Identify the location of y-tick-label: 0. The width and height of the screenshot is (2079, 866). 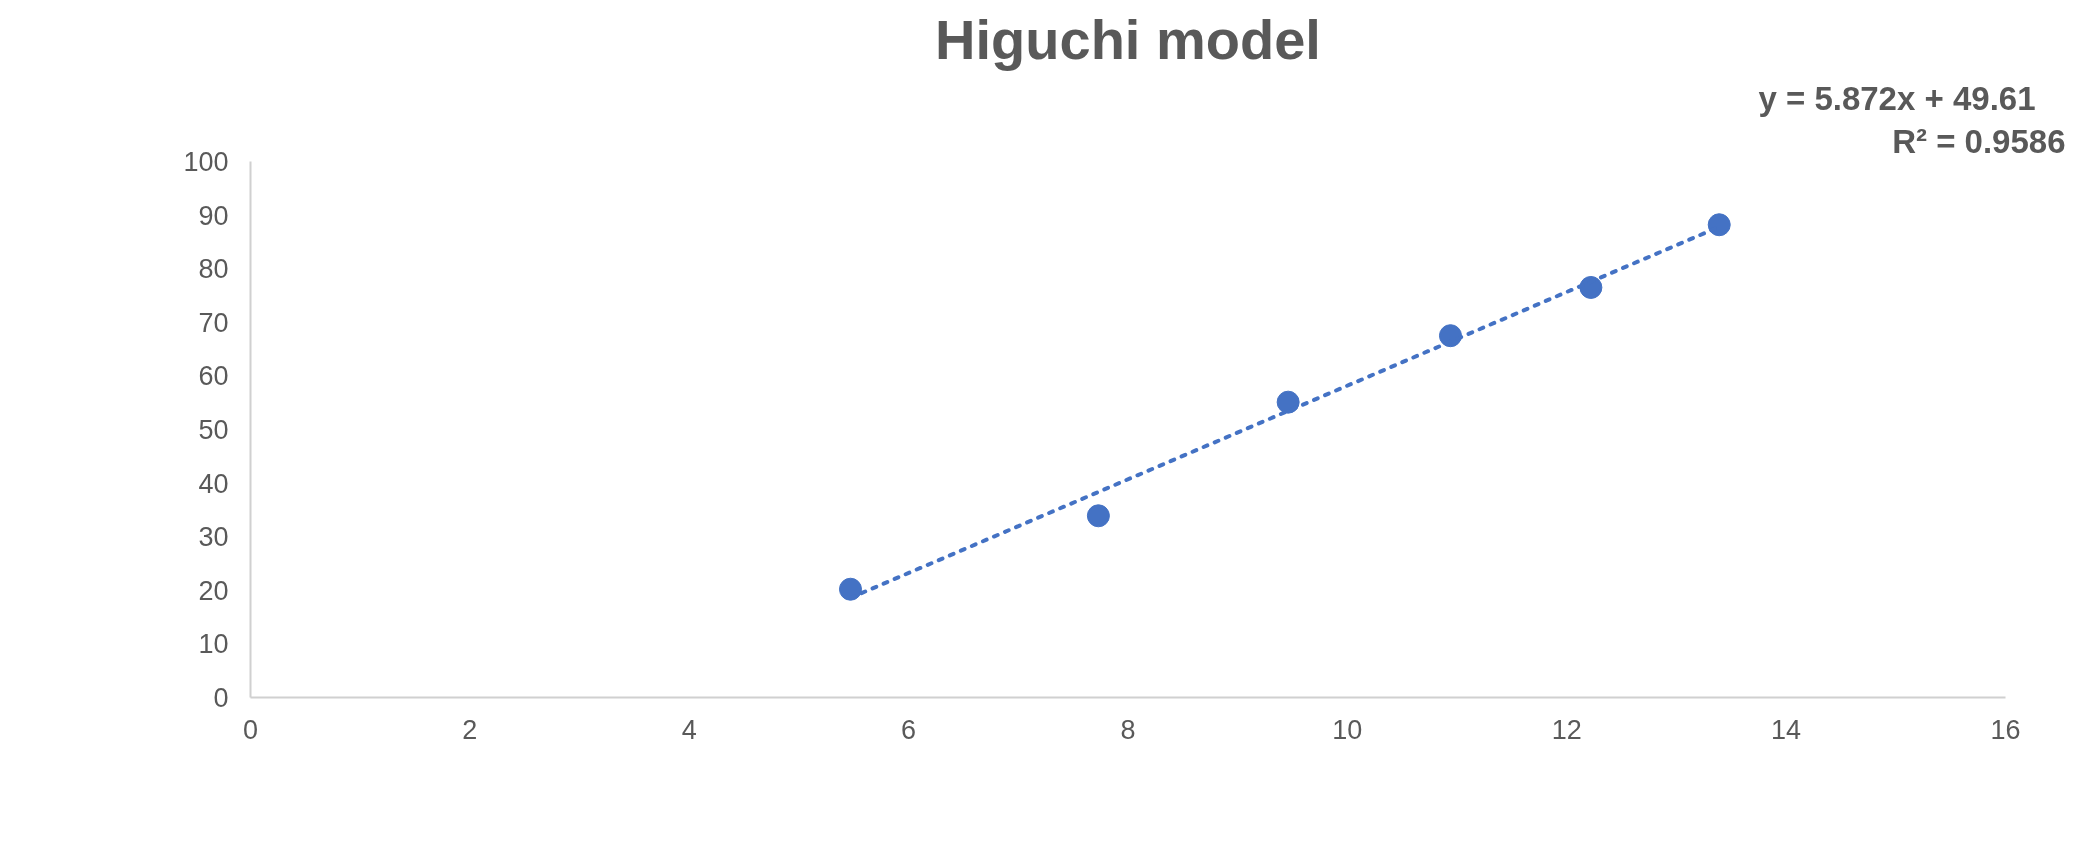
(221, 698).